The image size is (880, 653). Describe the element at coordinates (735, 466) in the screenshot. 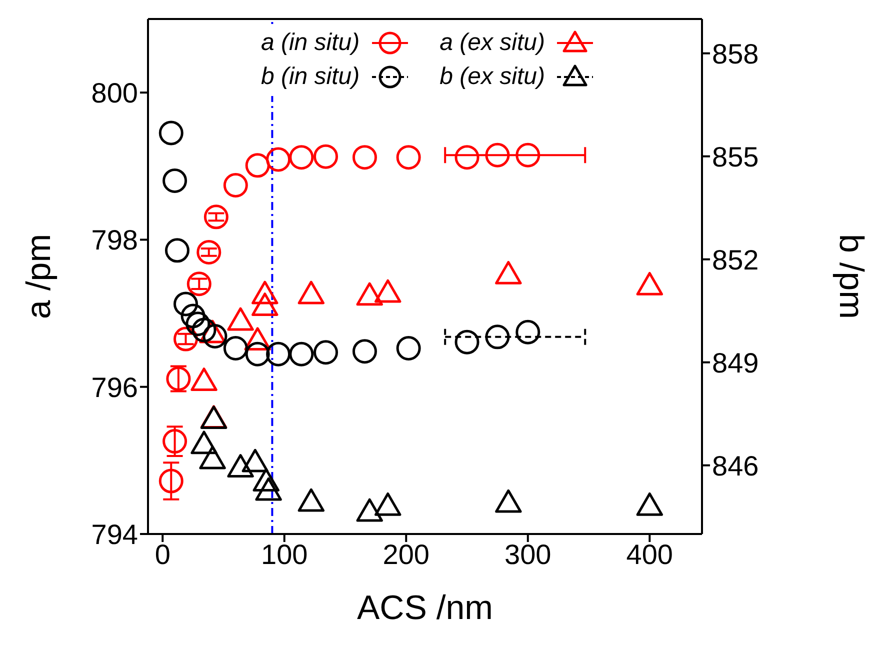

I see `y2-tick-label: 846` at that location.